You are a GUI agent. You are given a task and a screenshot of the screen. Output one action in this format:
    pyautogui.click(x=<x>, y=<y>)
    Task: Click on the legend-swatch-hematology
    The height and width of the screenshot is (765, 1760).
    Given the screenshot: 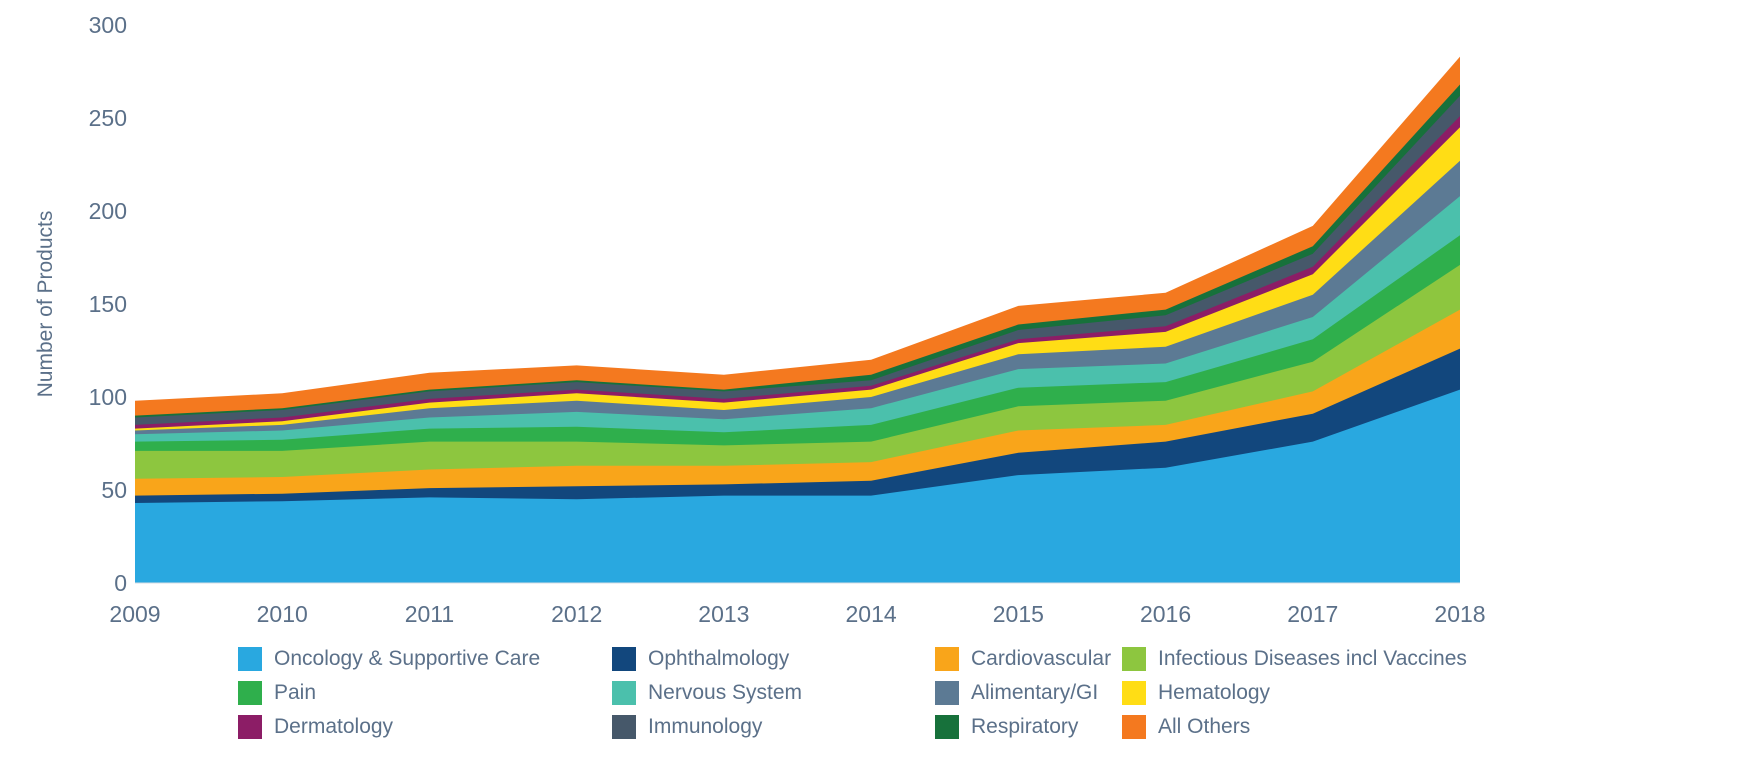 What is the action you would take?
    pyautogui.click(x=1134, y=693)
    